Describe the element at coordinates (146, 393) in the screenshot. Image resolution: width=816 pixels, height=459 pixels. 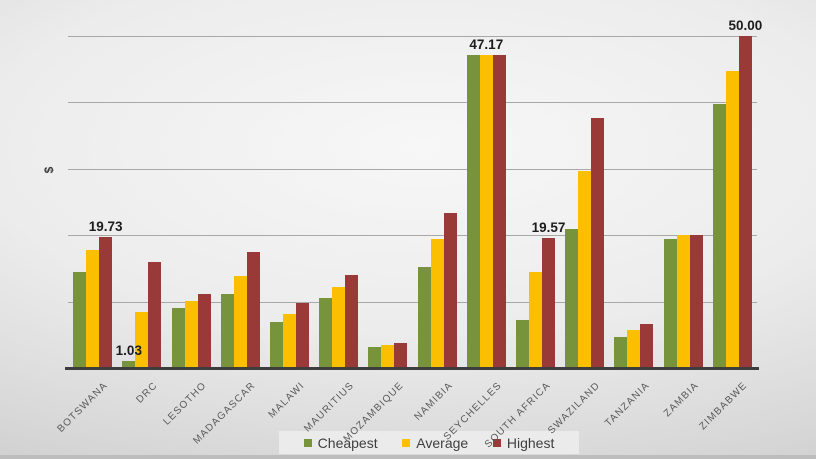
I see `x-axis-label: DRC` at that location.